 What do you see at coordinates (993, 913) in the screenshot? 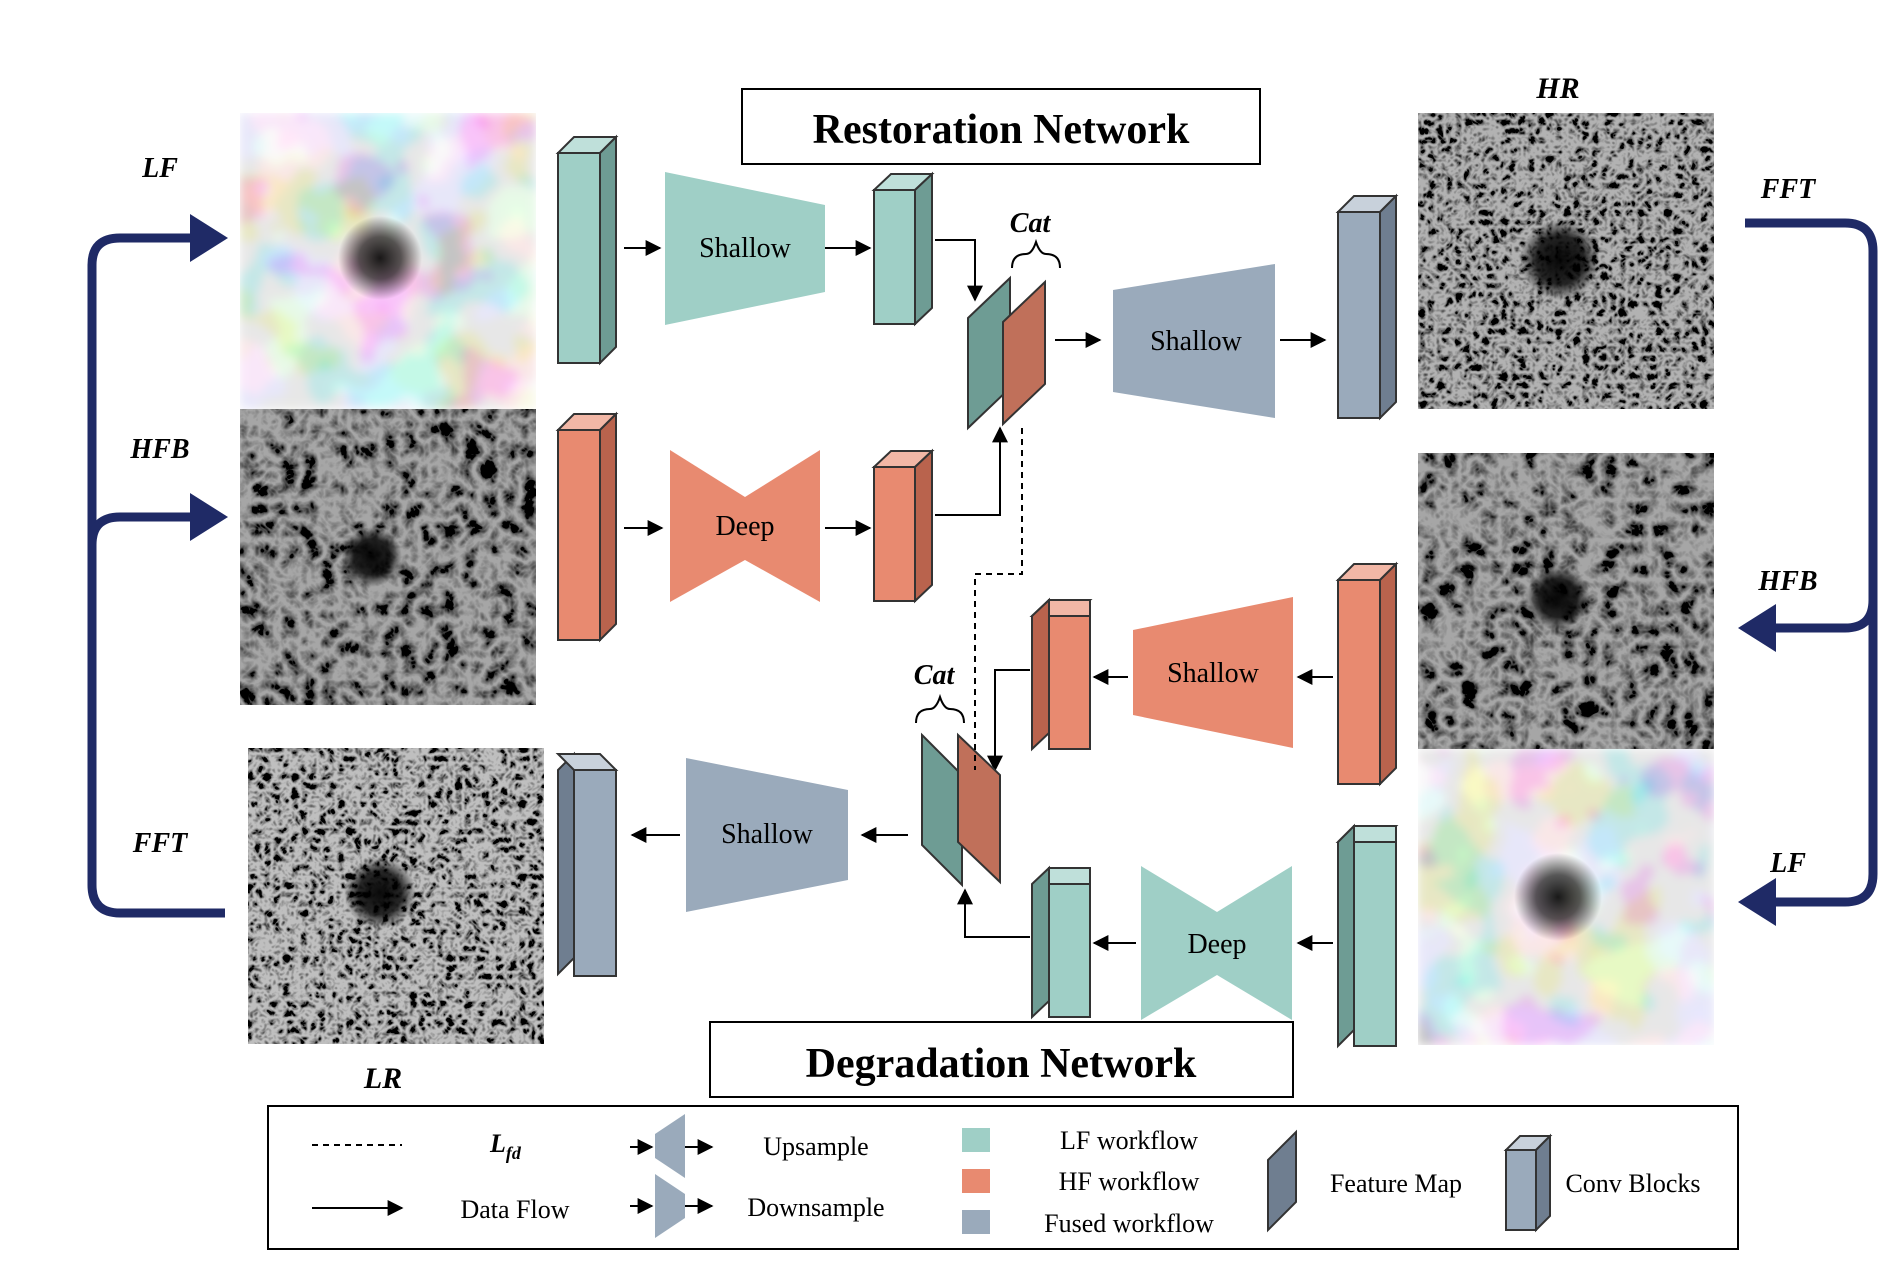
I see `route-lf-to-cat-bottom` at bounding box center [993, 913].